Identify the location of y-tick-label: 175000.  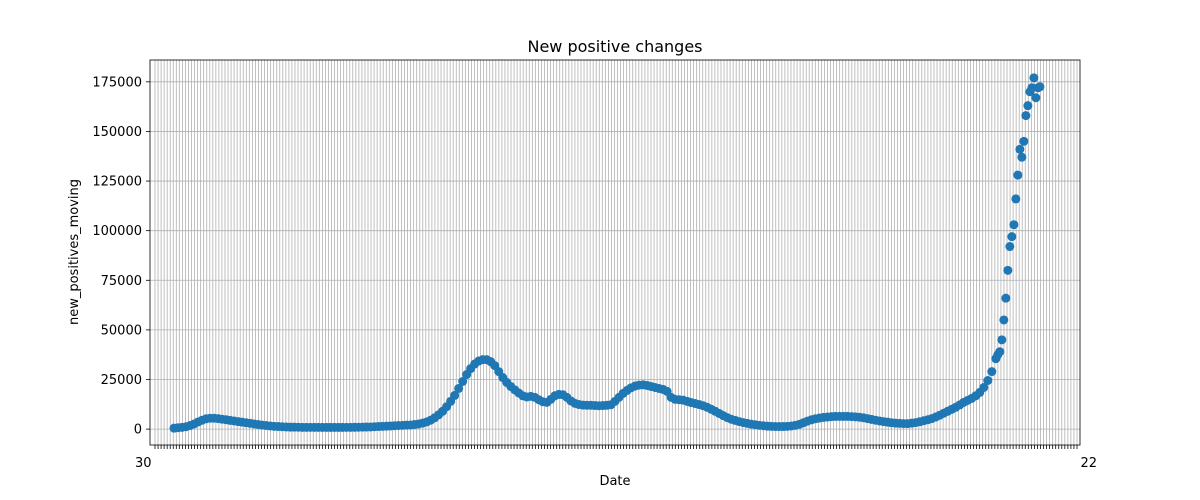
(117, 82).